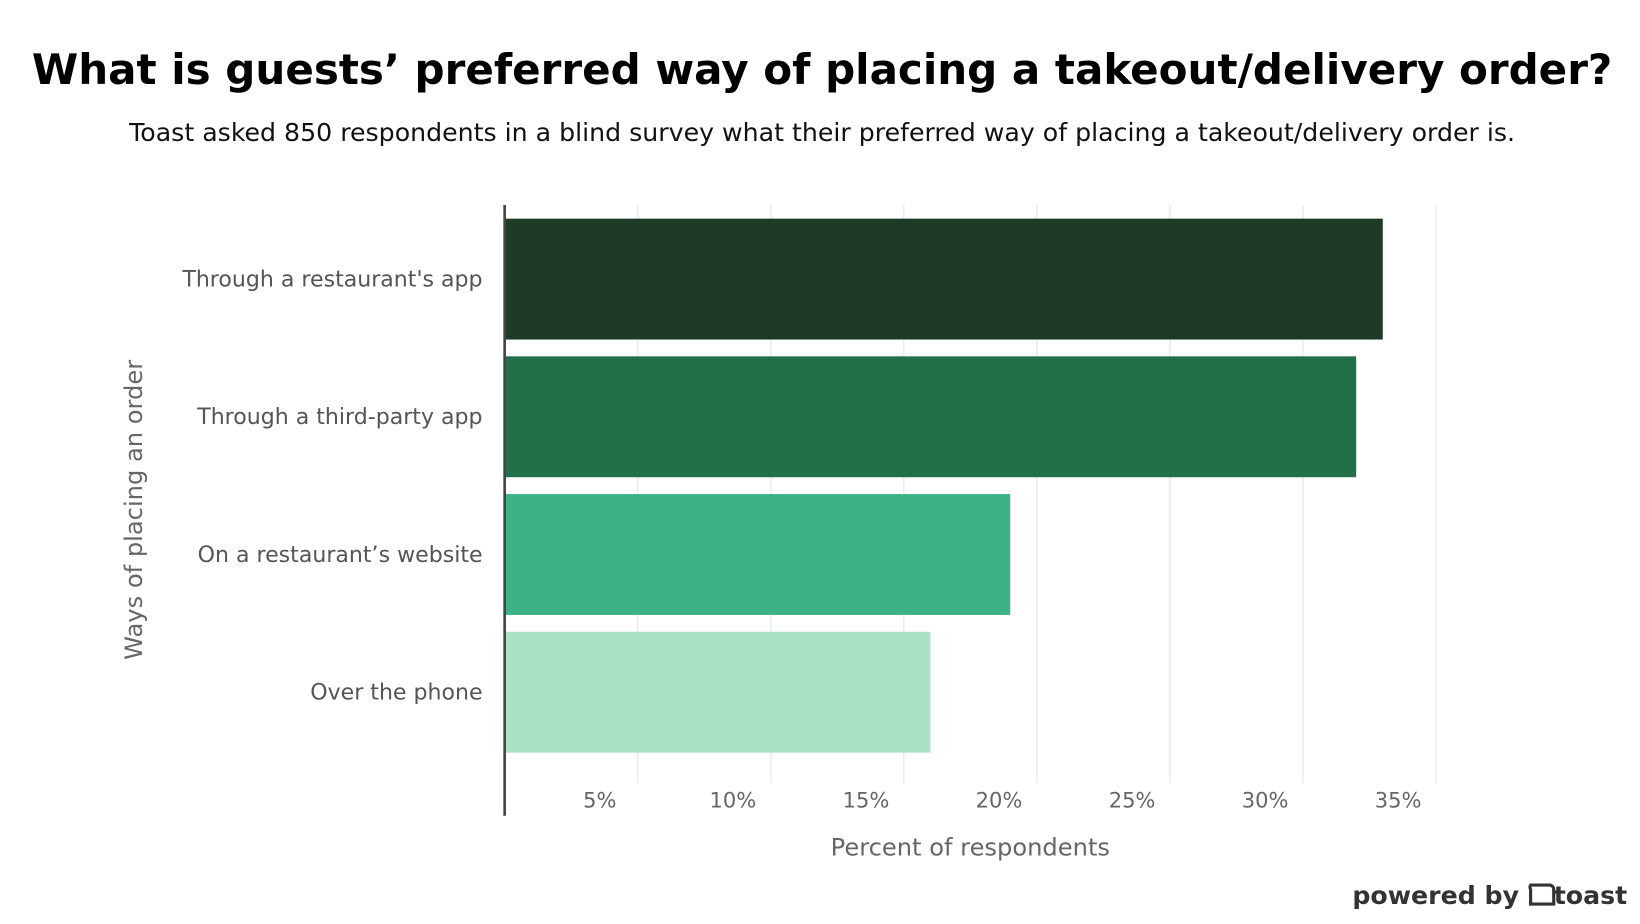 Image resolution: width=1640 pixels, height=924 pixels. I want to click on y-tick-label: Through a third-party app, so click(339, 417).